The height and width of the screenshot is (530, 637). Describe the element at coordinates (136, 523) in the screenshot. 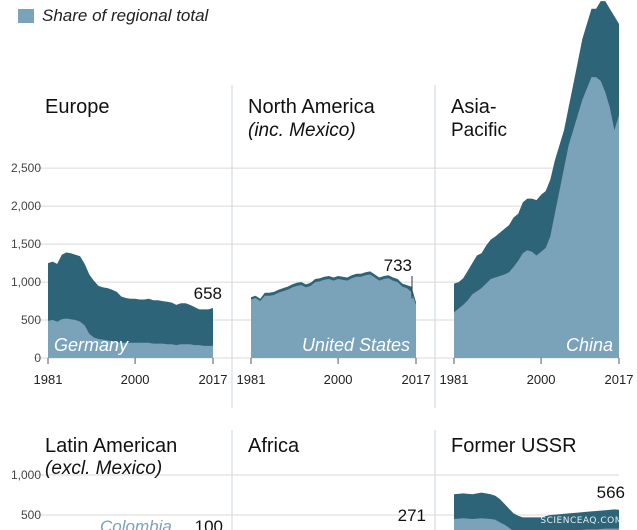

I see `share-label: Colombia` at that location.